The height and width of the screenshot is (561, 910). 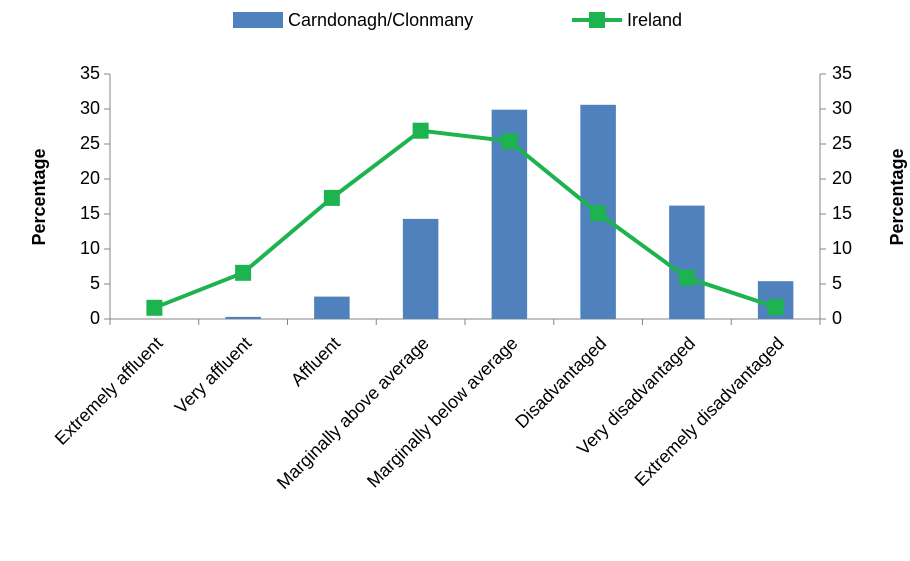 What do you see at coordinates (90, 213) in the screenshot?
I see `y-tick-label: 15` at bounding box center [90, 213].